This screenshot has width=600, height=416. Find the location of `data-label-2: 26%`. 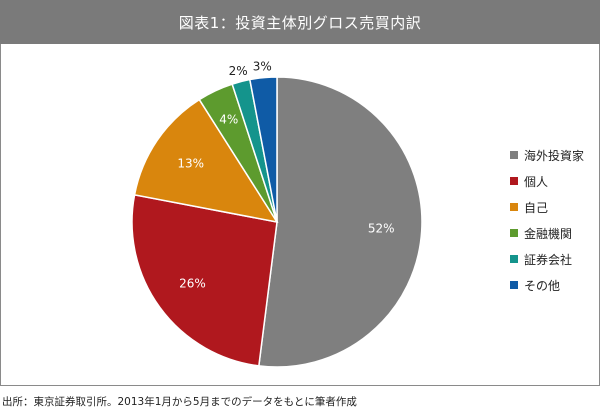

data-label-2: 26% is located at coordinates (192, 283).